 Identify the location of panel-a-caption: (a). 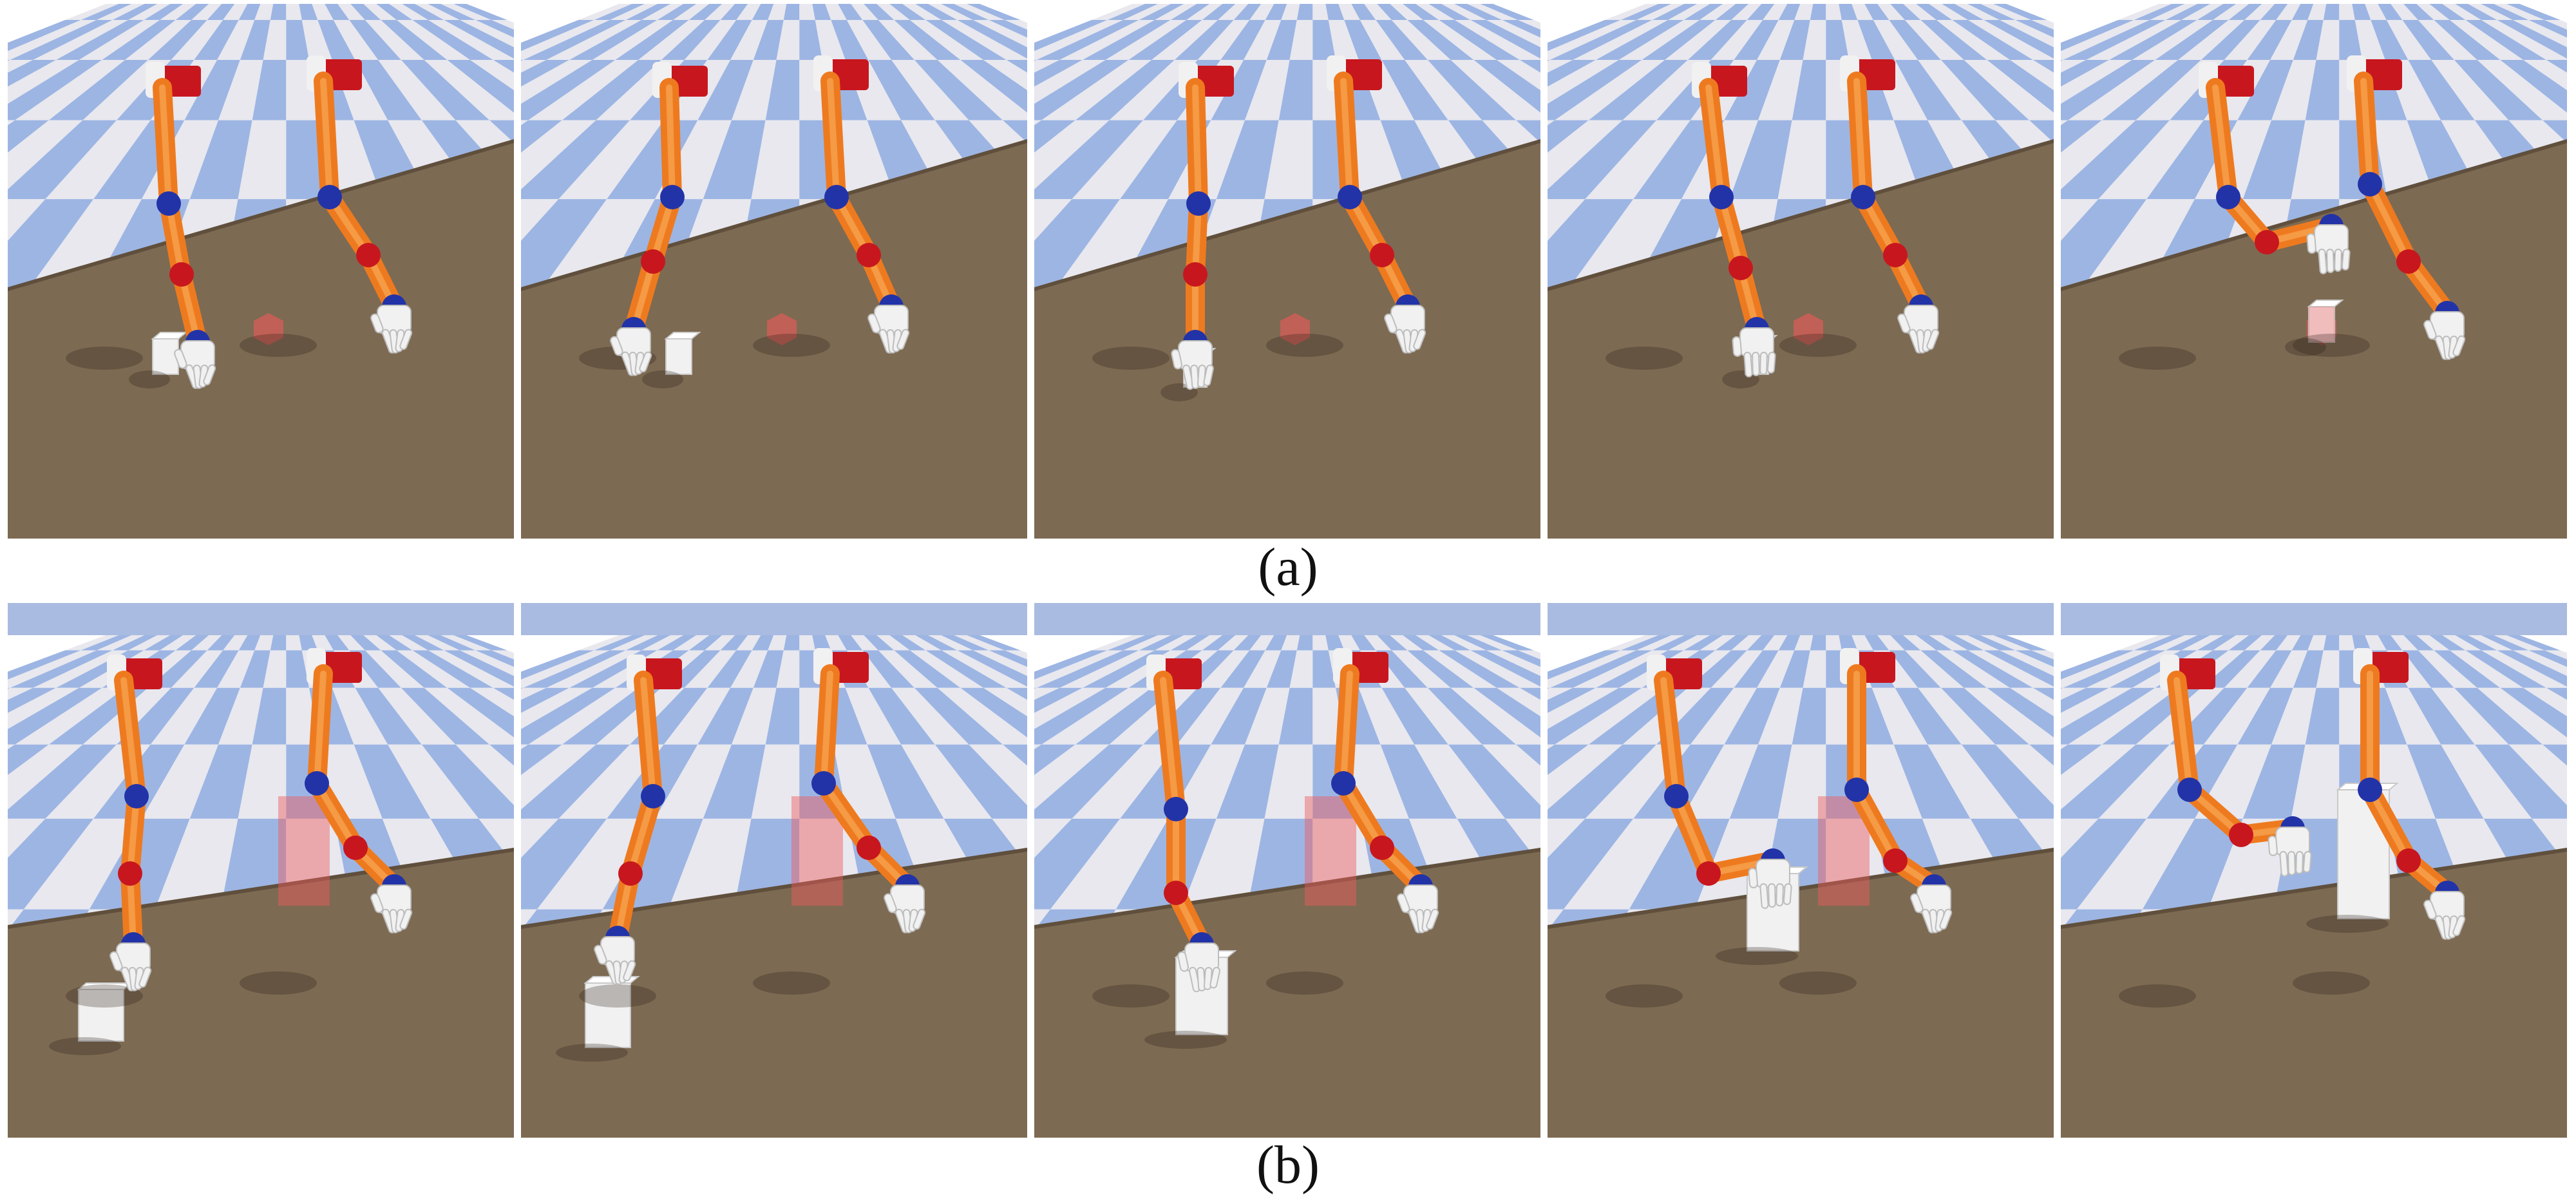
(1288, 567).